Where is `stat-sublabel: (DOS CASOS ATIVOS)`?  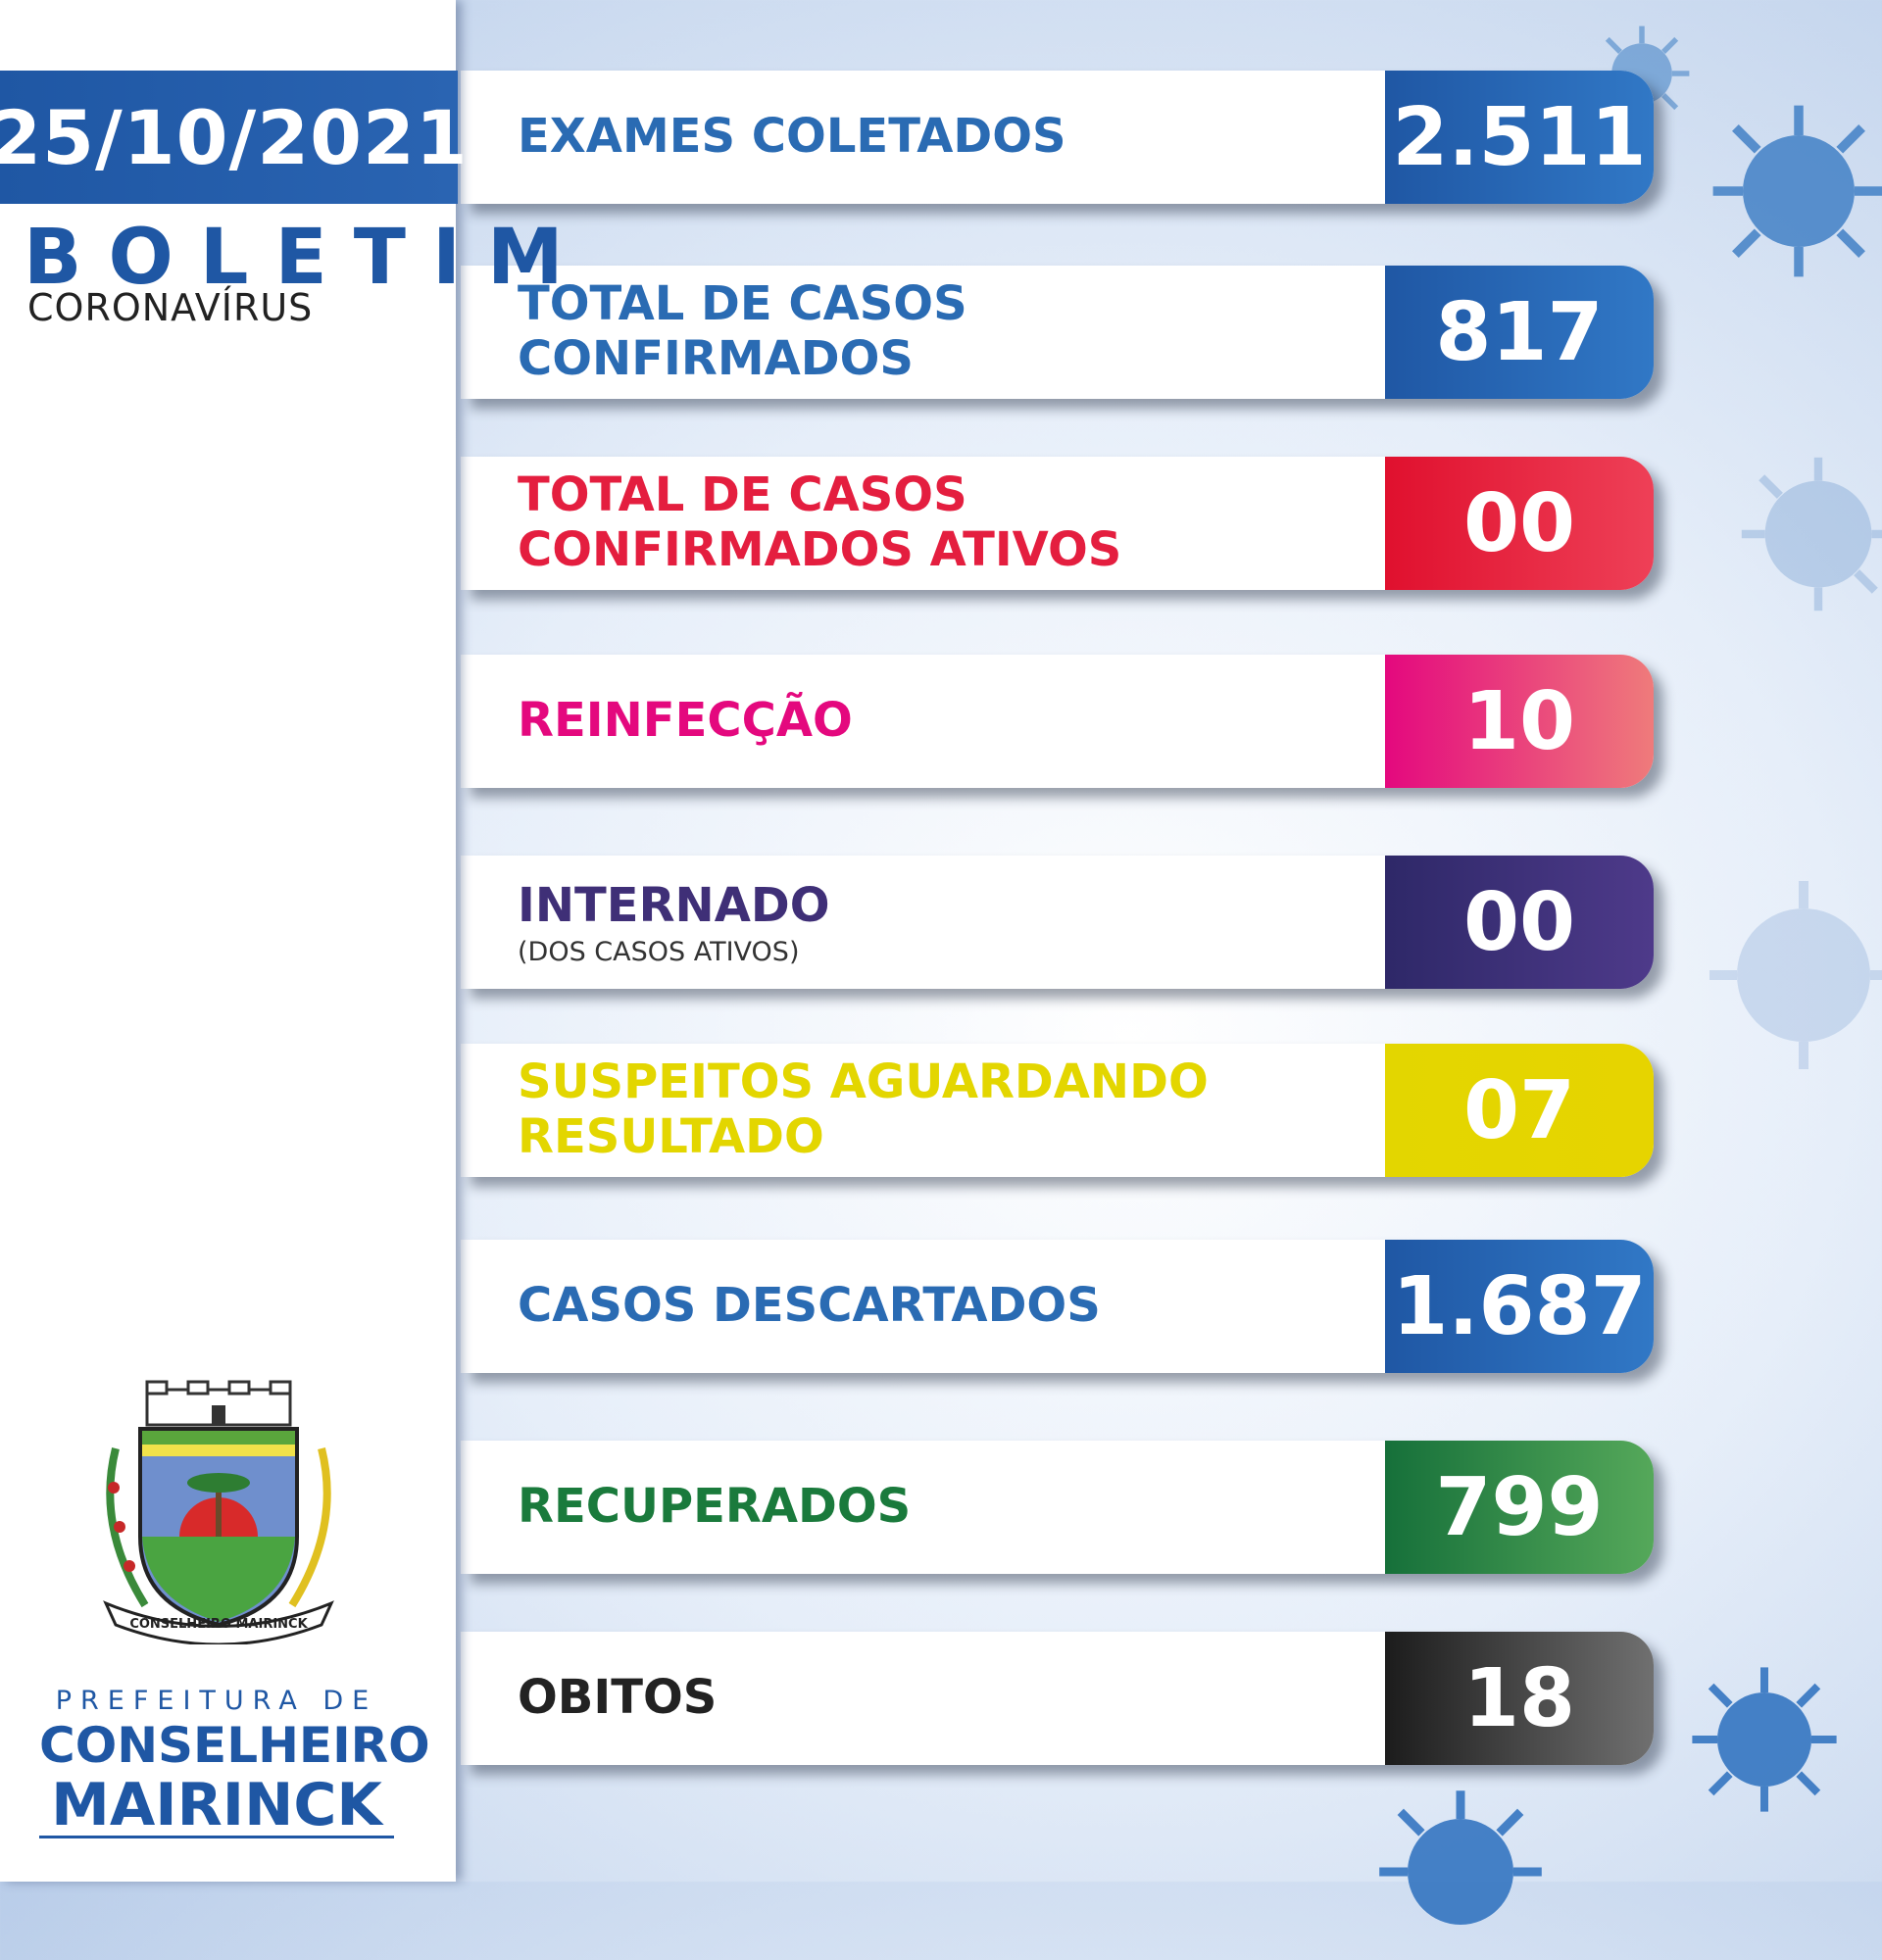 stat-sublabel: (DOS CASOS ATIVOS) is located at coordinates (659, 952).